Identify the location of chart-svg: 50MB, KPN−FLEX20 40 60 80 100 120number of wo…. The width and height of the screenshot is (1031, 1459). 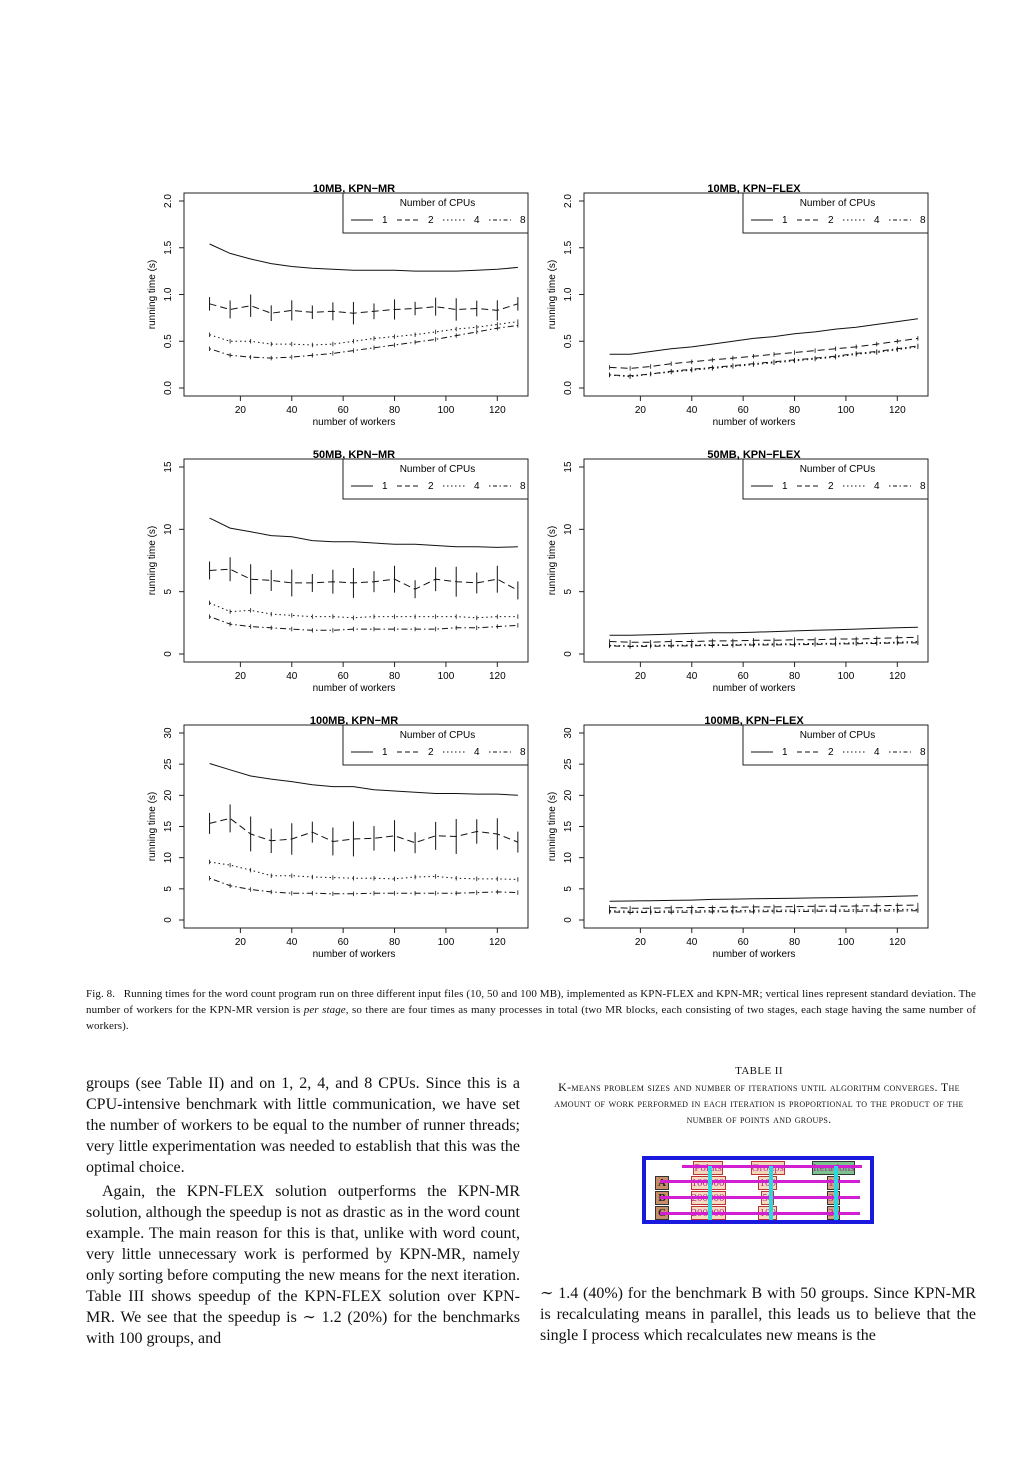
(730, 573).